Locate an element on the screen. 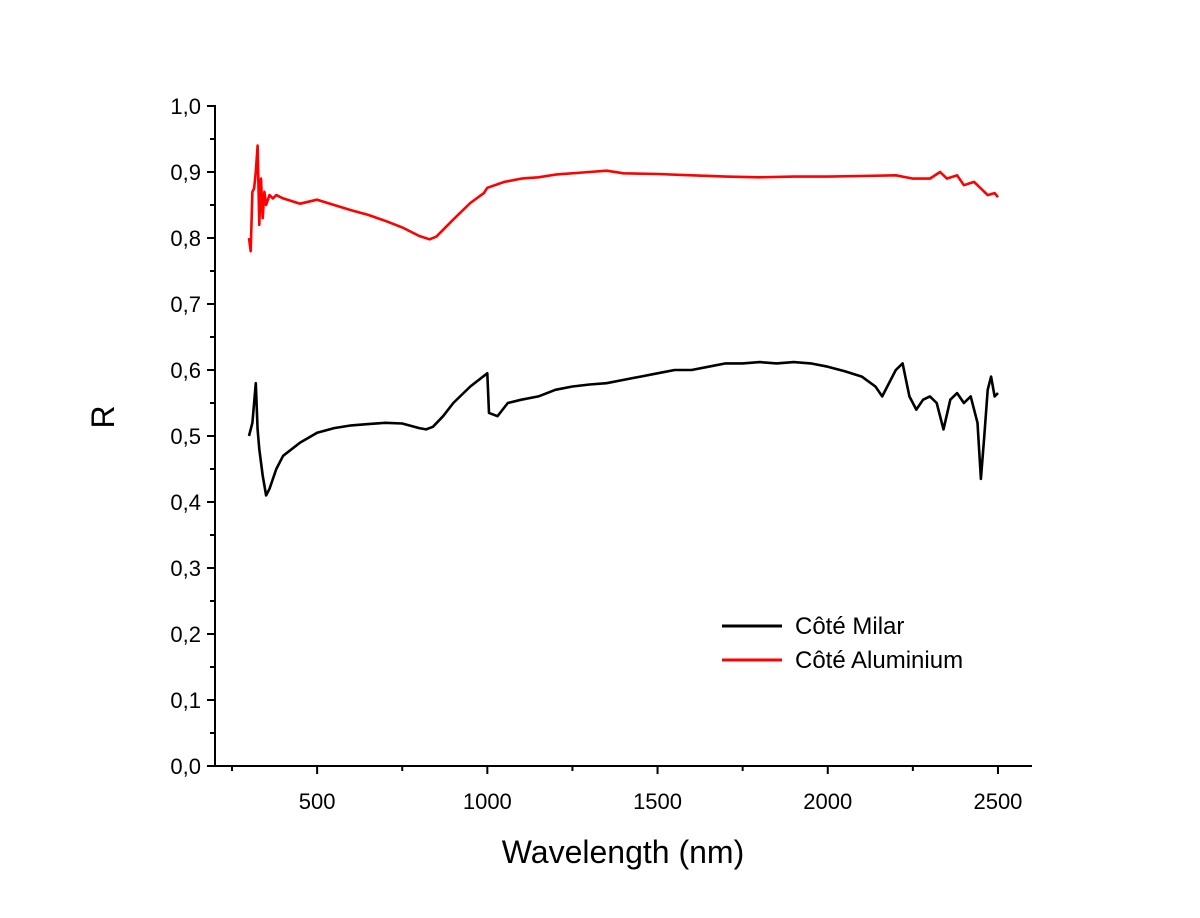 Image resolution: width=1200 pixels, height=918 pixels. y-tick-label: 0,6 is located at coordinates (185, 370).